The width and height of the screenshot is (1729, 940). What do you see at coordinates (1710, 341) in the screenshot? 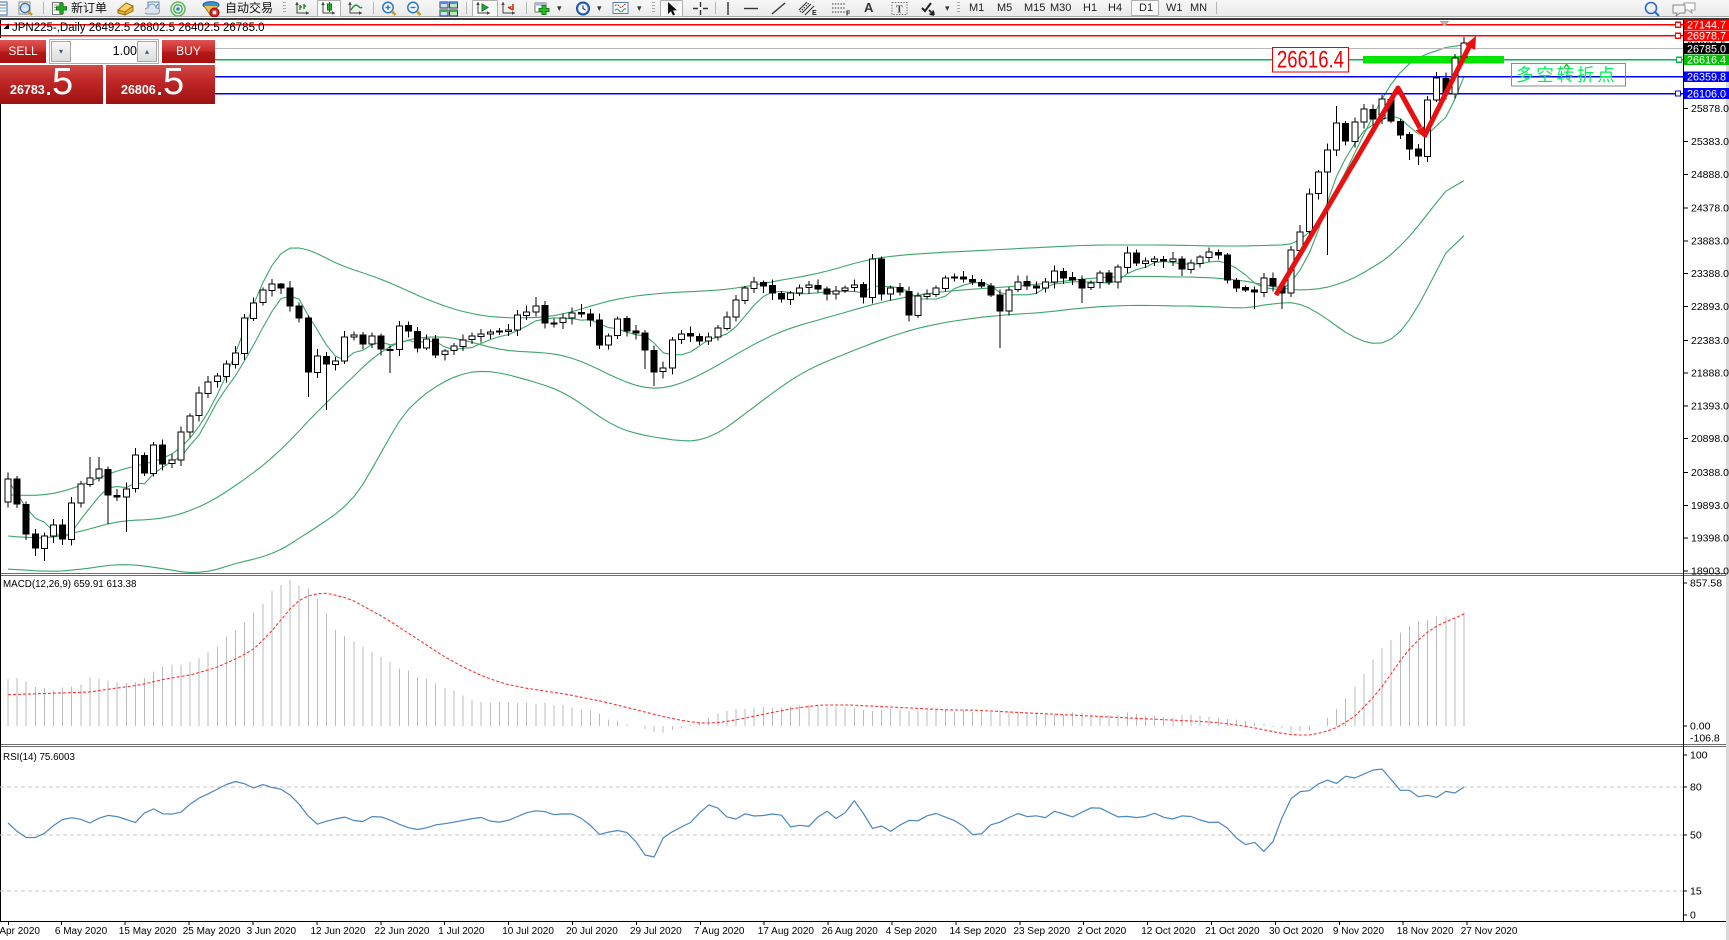
I see `svg-text: 22383.0` at bounding box center [1710, 341].